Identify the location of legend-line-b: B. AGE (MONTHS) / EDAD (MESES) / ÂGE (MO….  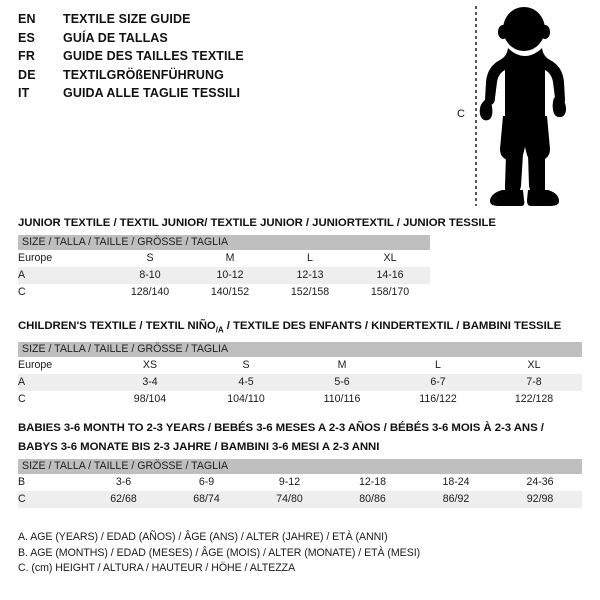
(219, 552).